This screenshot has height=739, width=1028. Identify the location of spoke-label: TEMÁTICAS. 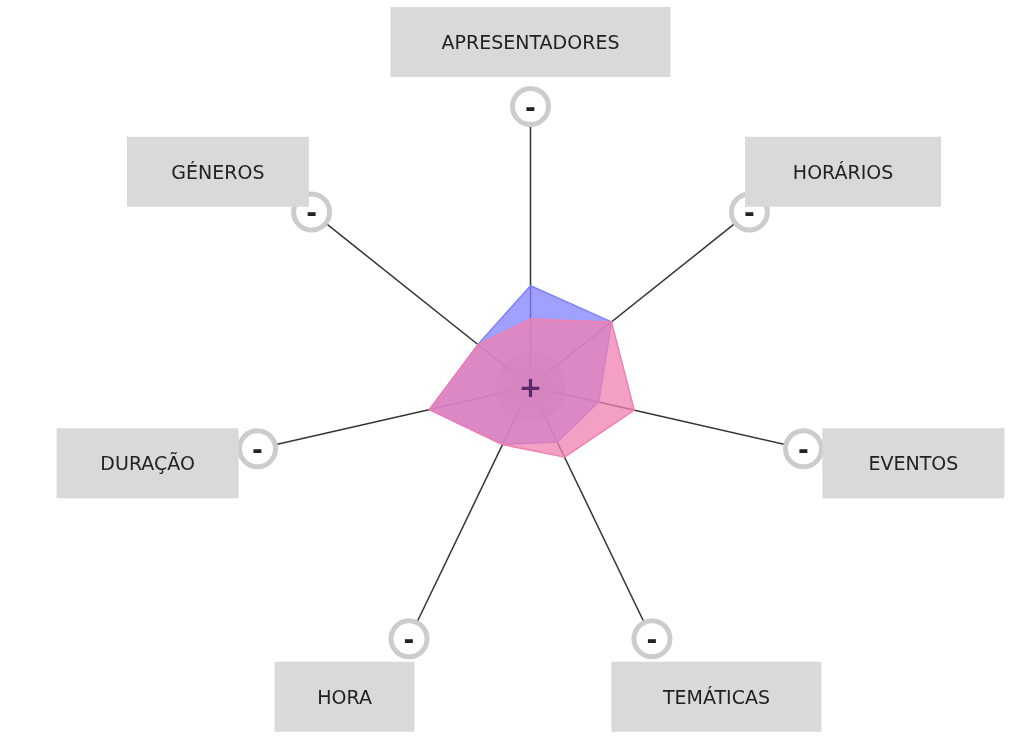
(715, 696).